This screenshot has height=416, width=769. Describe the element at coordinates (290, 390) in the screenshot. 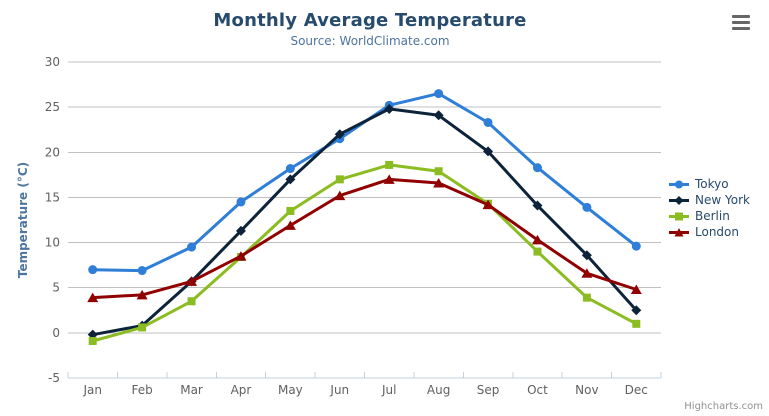

I see `x-axis-label: May` at that location.